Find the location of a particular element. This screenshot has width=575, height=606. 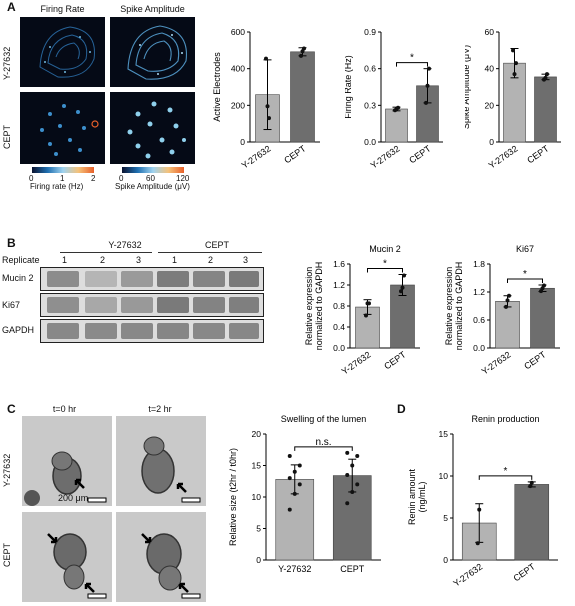

chart-title-renin: Renin production is located at coordinates (505, 419).